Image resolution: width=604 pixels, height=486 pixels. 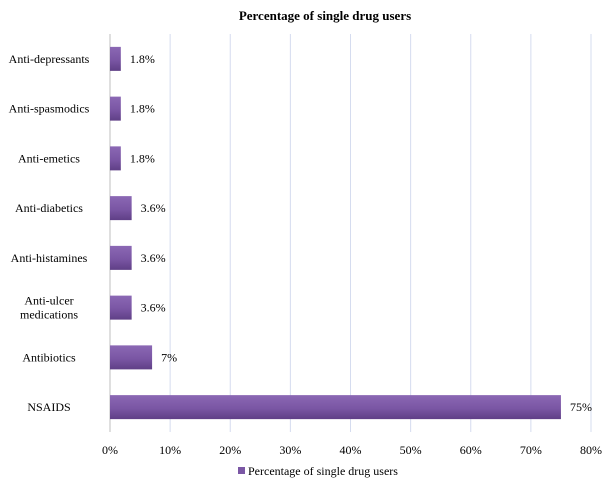 I want to click on x-tick-label: 80%, so click(x=591, y=450).